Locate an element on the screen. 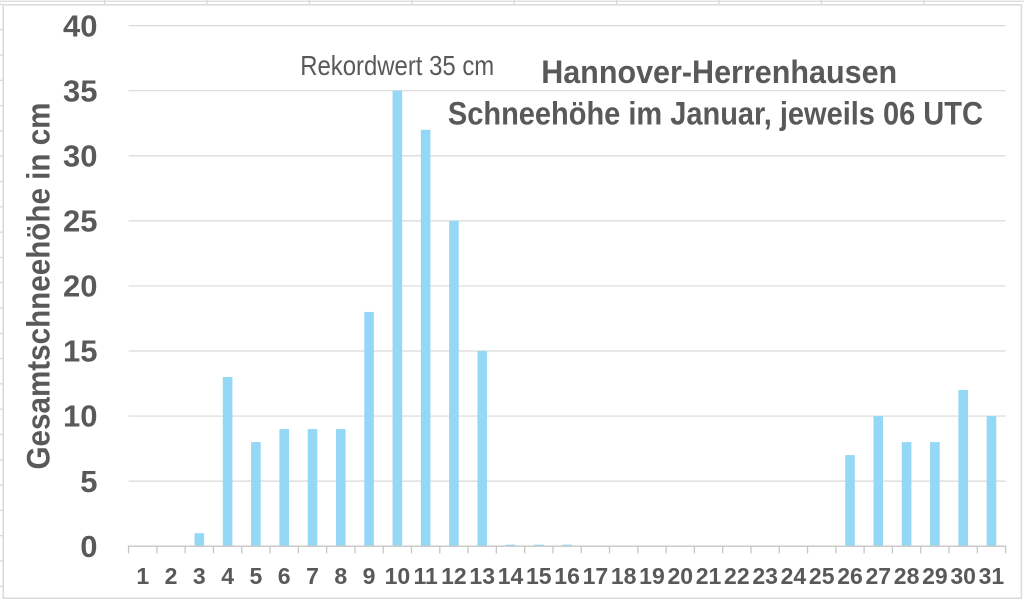  svg-text: 19 is located at coordinates (652, 576).